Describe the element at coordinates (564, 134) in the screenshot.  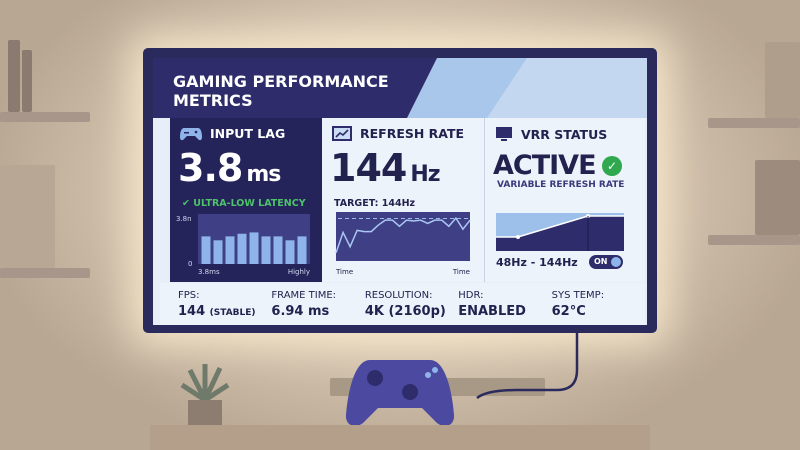
I see `vrr-label: VRR STATUS` at that location.